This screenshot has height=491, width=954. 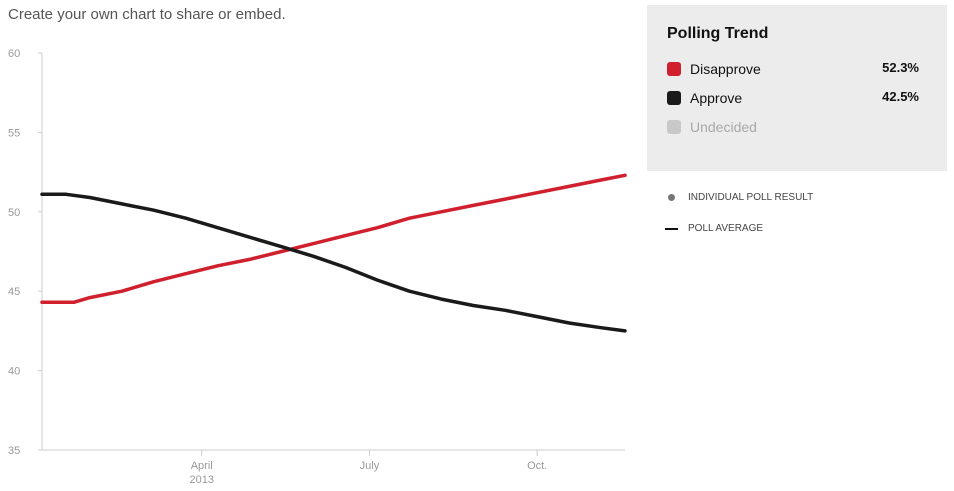 I want to click on disapprove-swatch-icon, so click(x=674, y=69).